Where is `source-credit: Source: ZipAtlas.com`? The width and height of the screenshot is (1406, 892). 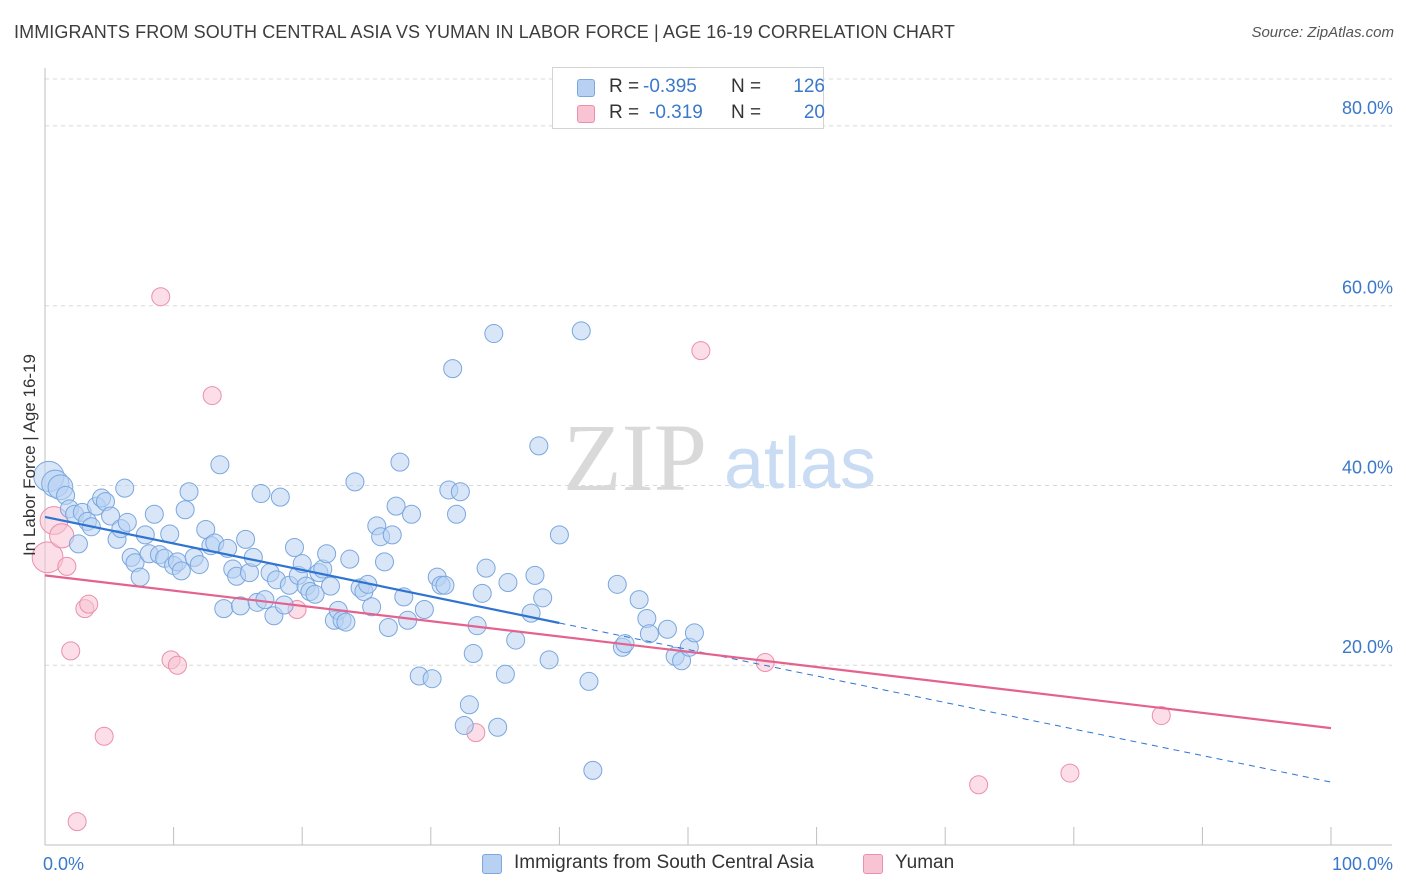
source-credit: Source: ZipAtlas.com is located at coordinates (1322, 32).